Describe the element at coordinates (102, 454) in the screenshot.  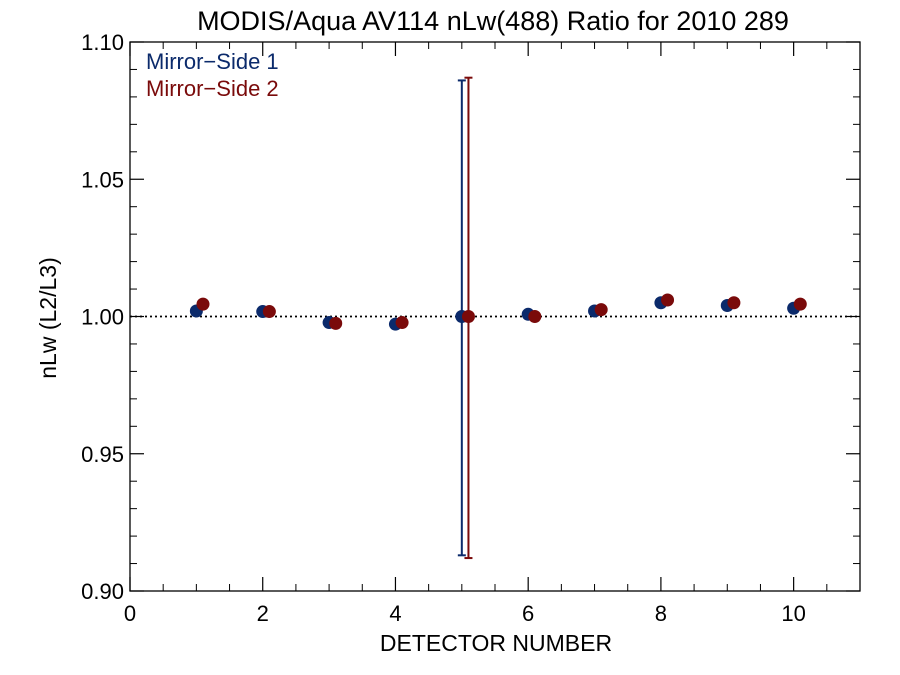
I see `y-tick-label: 0.95` at that location.